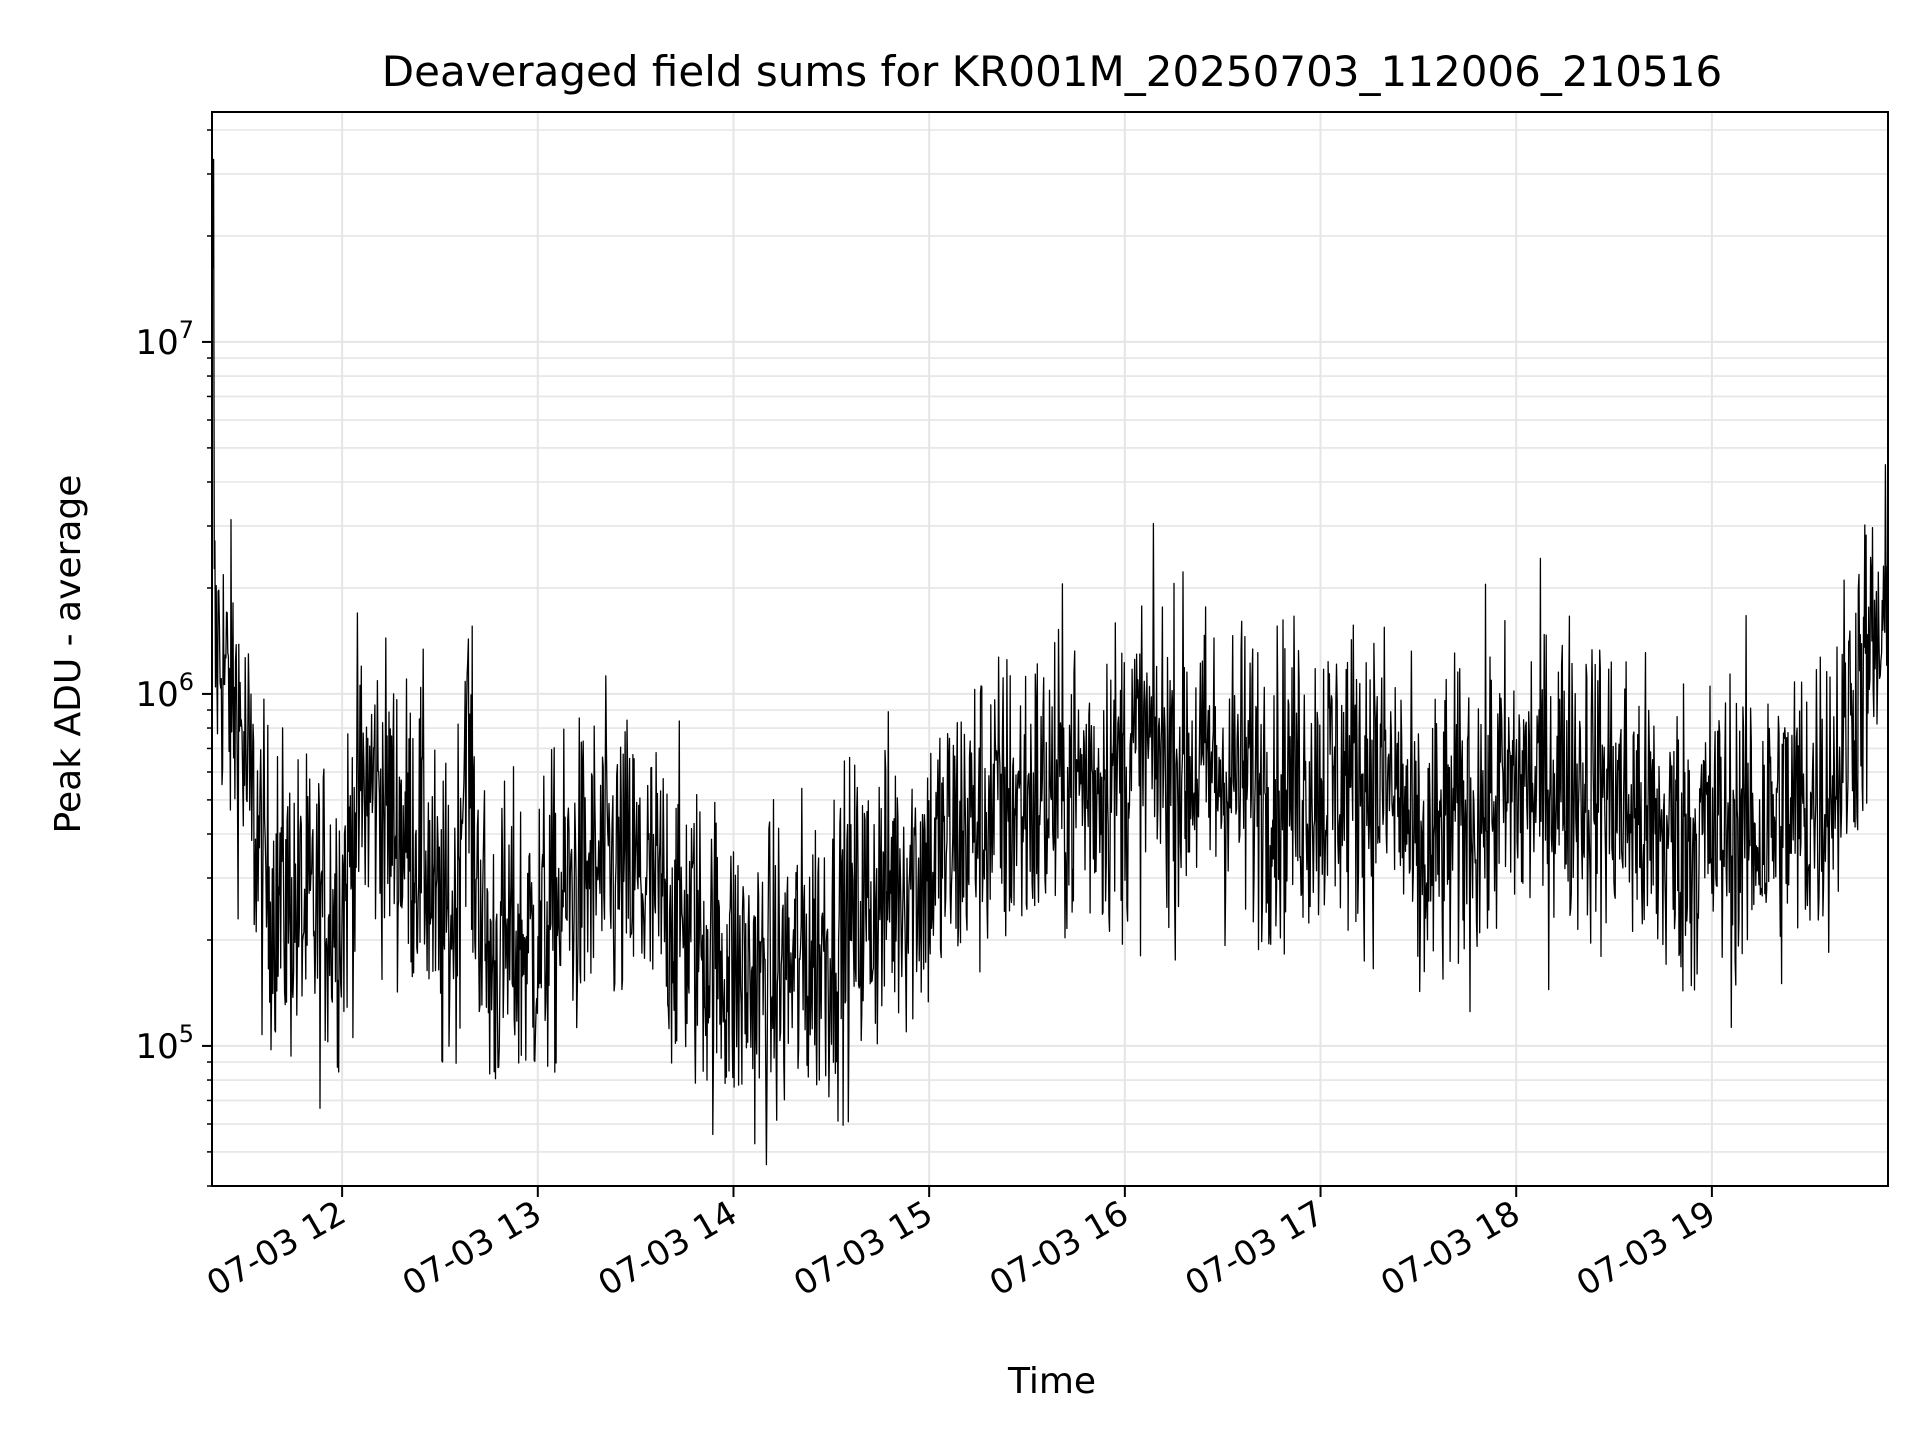  I want to click on x-tick-label: 07-03 14, so click(668, 1248).